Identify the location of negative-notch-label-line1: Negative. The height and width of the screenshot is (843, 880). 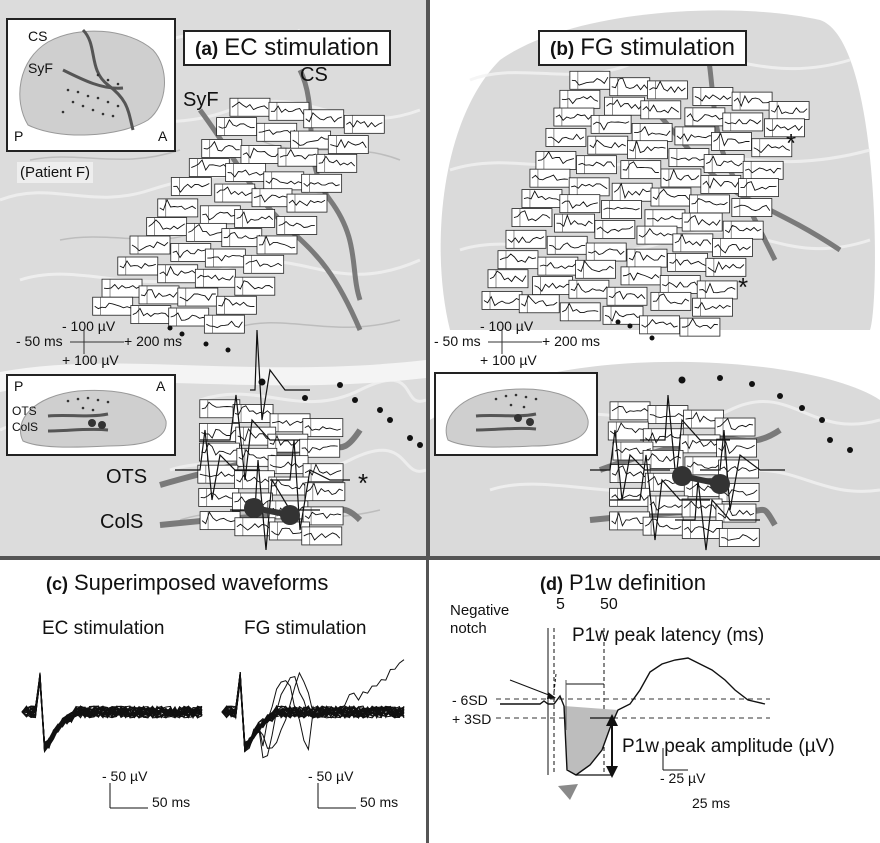
(480, 610).